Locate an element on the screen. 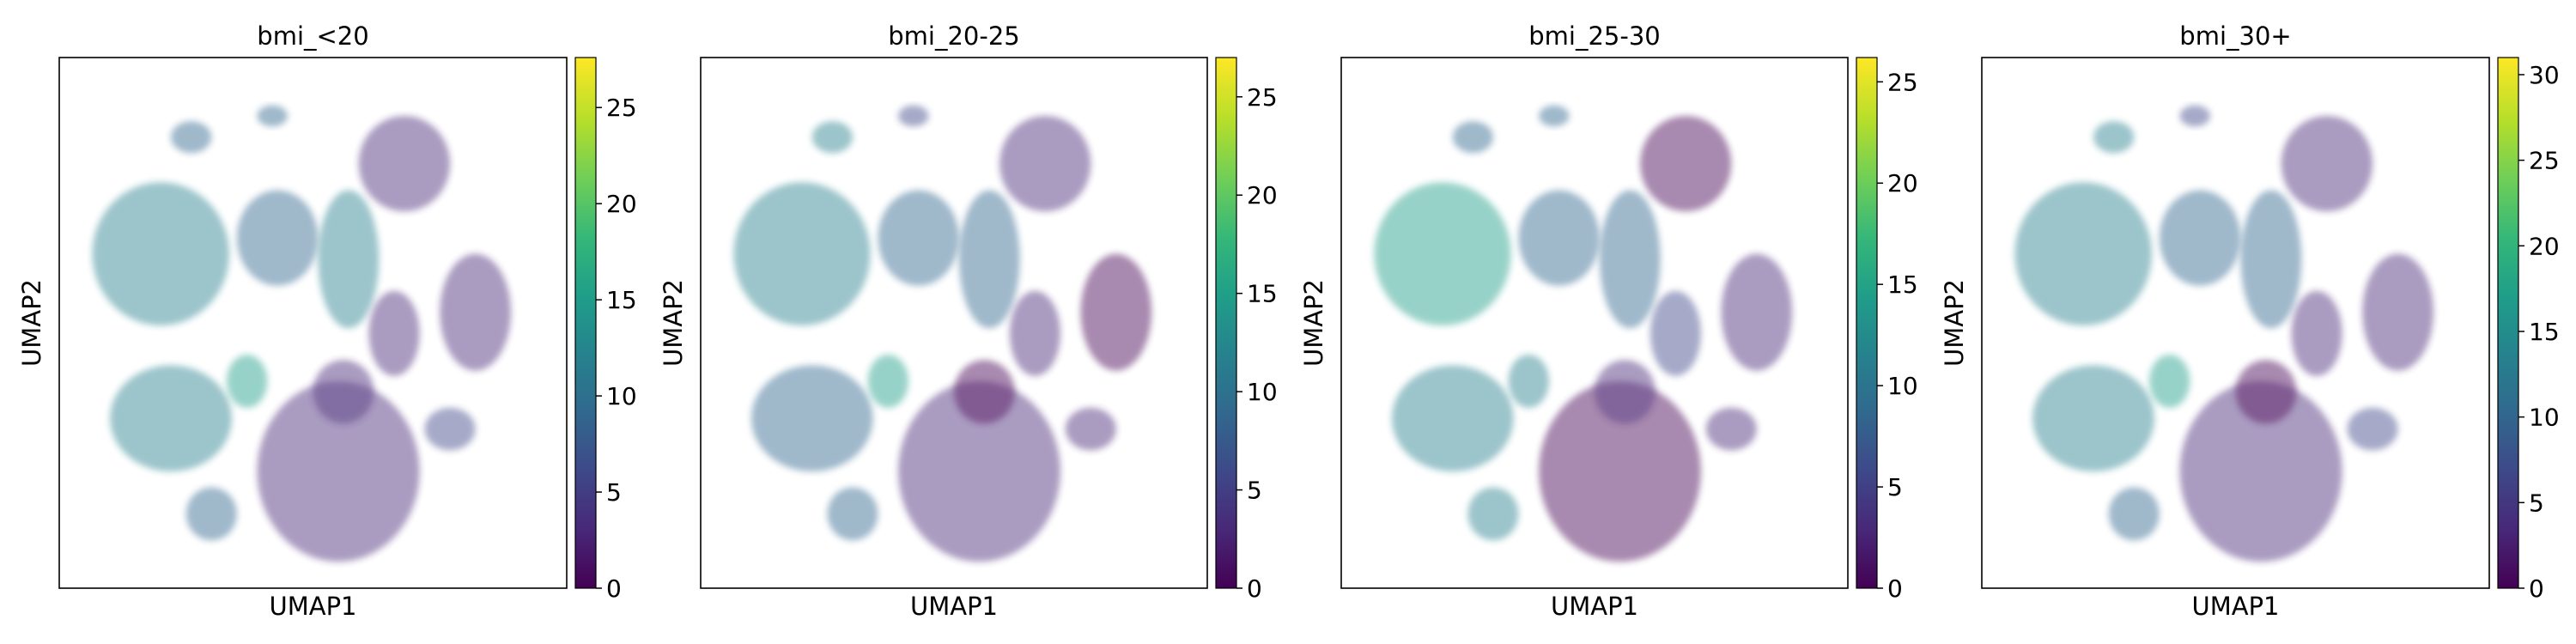  panel-title: bmi_25-30 is located at coordinates (1594, 36).